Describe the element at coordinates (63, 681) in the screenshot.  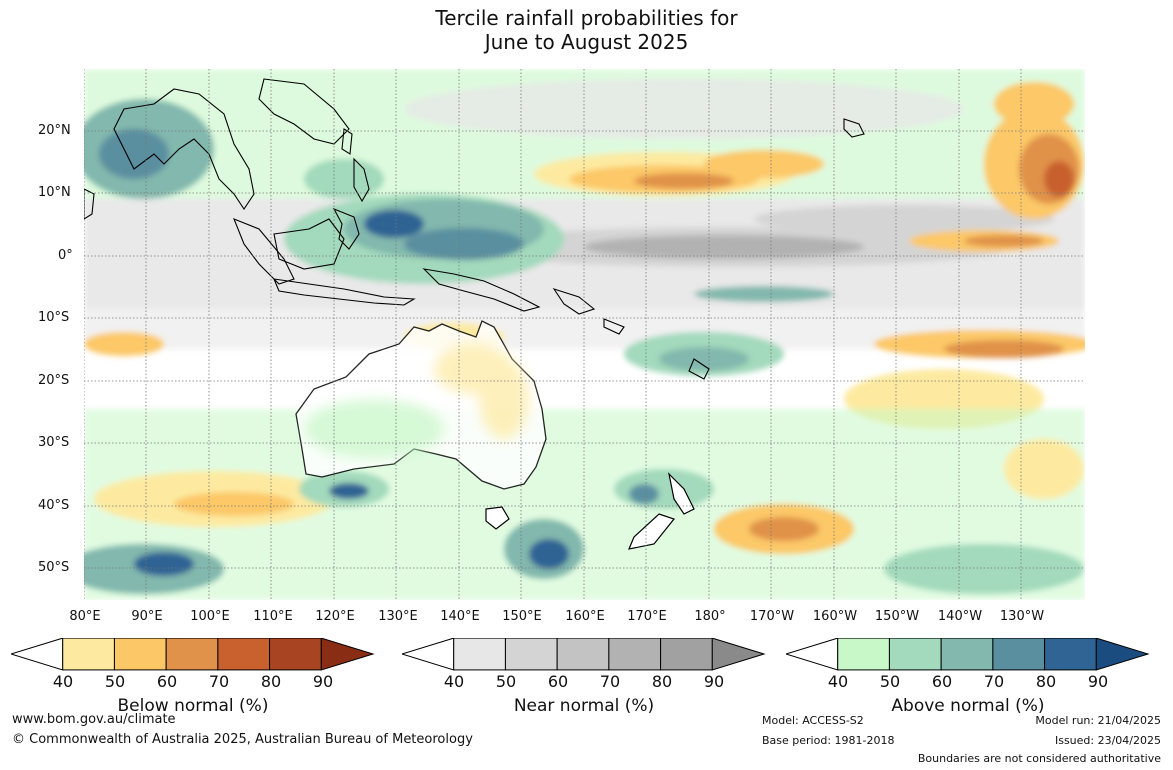
I see `below-tick-40: 40` at that location.